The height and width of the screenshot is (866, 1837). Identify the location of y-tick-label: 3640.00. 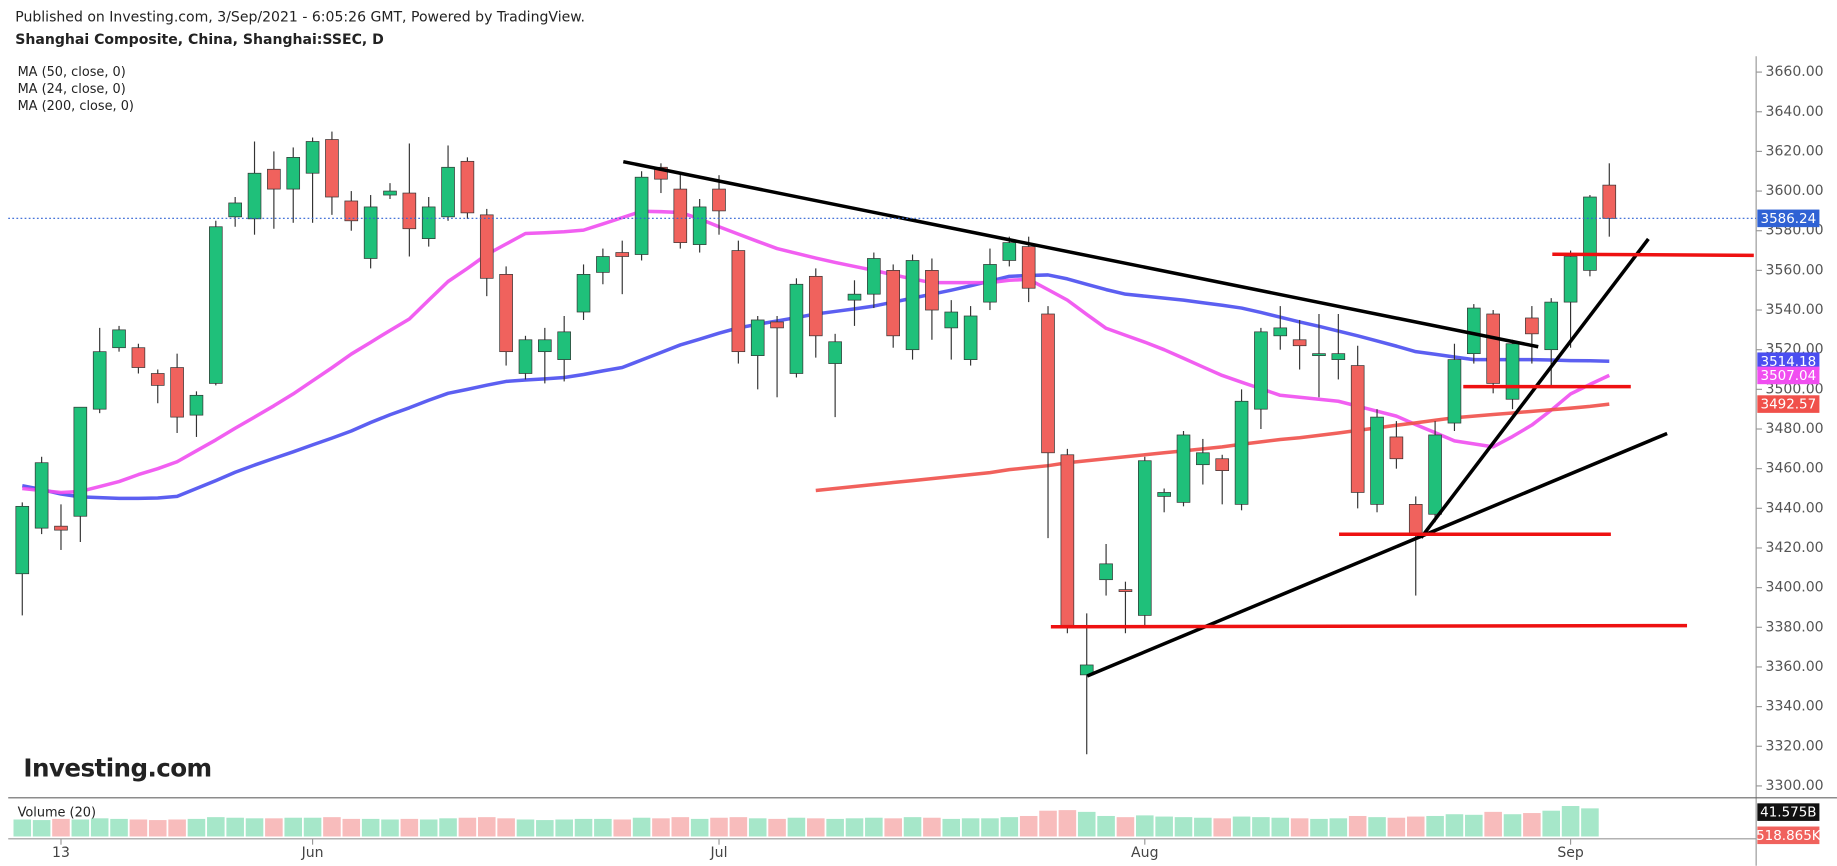
(1795, 112).